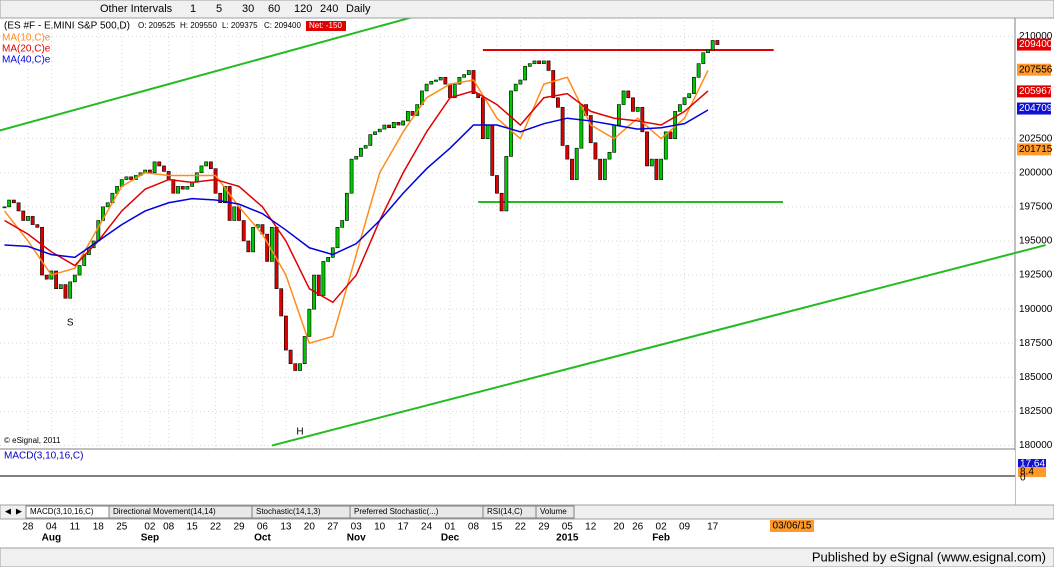  What do you see at coordinates (591, 527) in the screenshot?
I see `x-tick-label: 12` at bounding box center [591, 527].